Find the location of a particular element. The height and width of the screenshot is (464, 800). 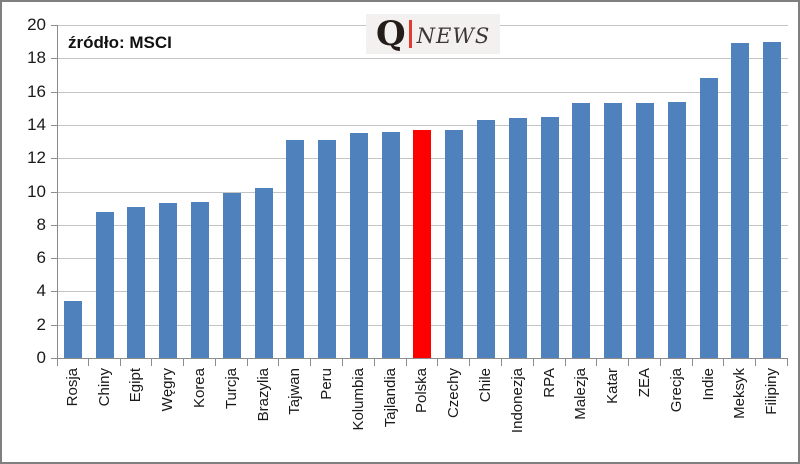

x-label-slot: ZEA is located at coordinates (645, 414).